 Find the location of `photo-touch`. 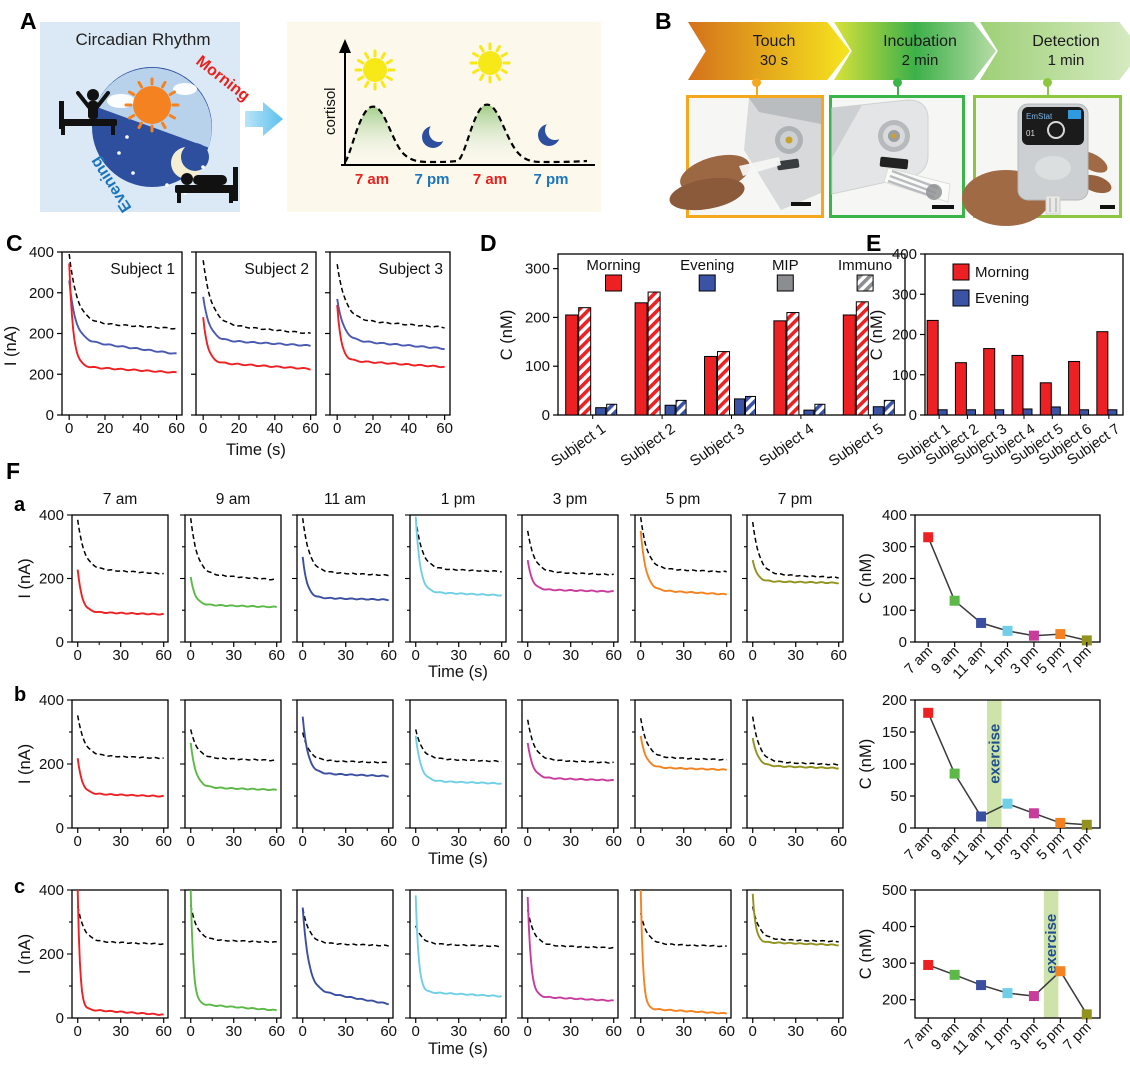

photo-touch is located at coordinates (746, 156).